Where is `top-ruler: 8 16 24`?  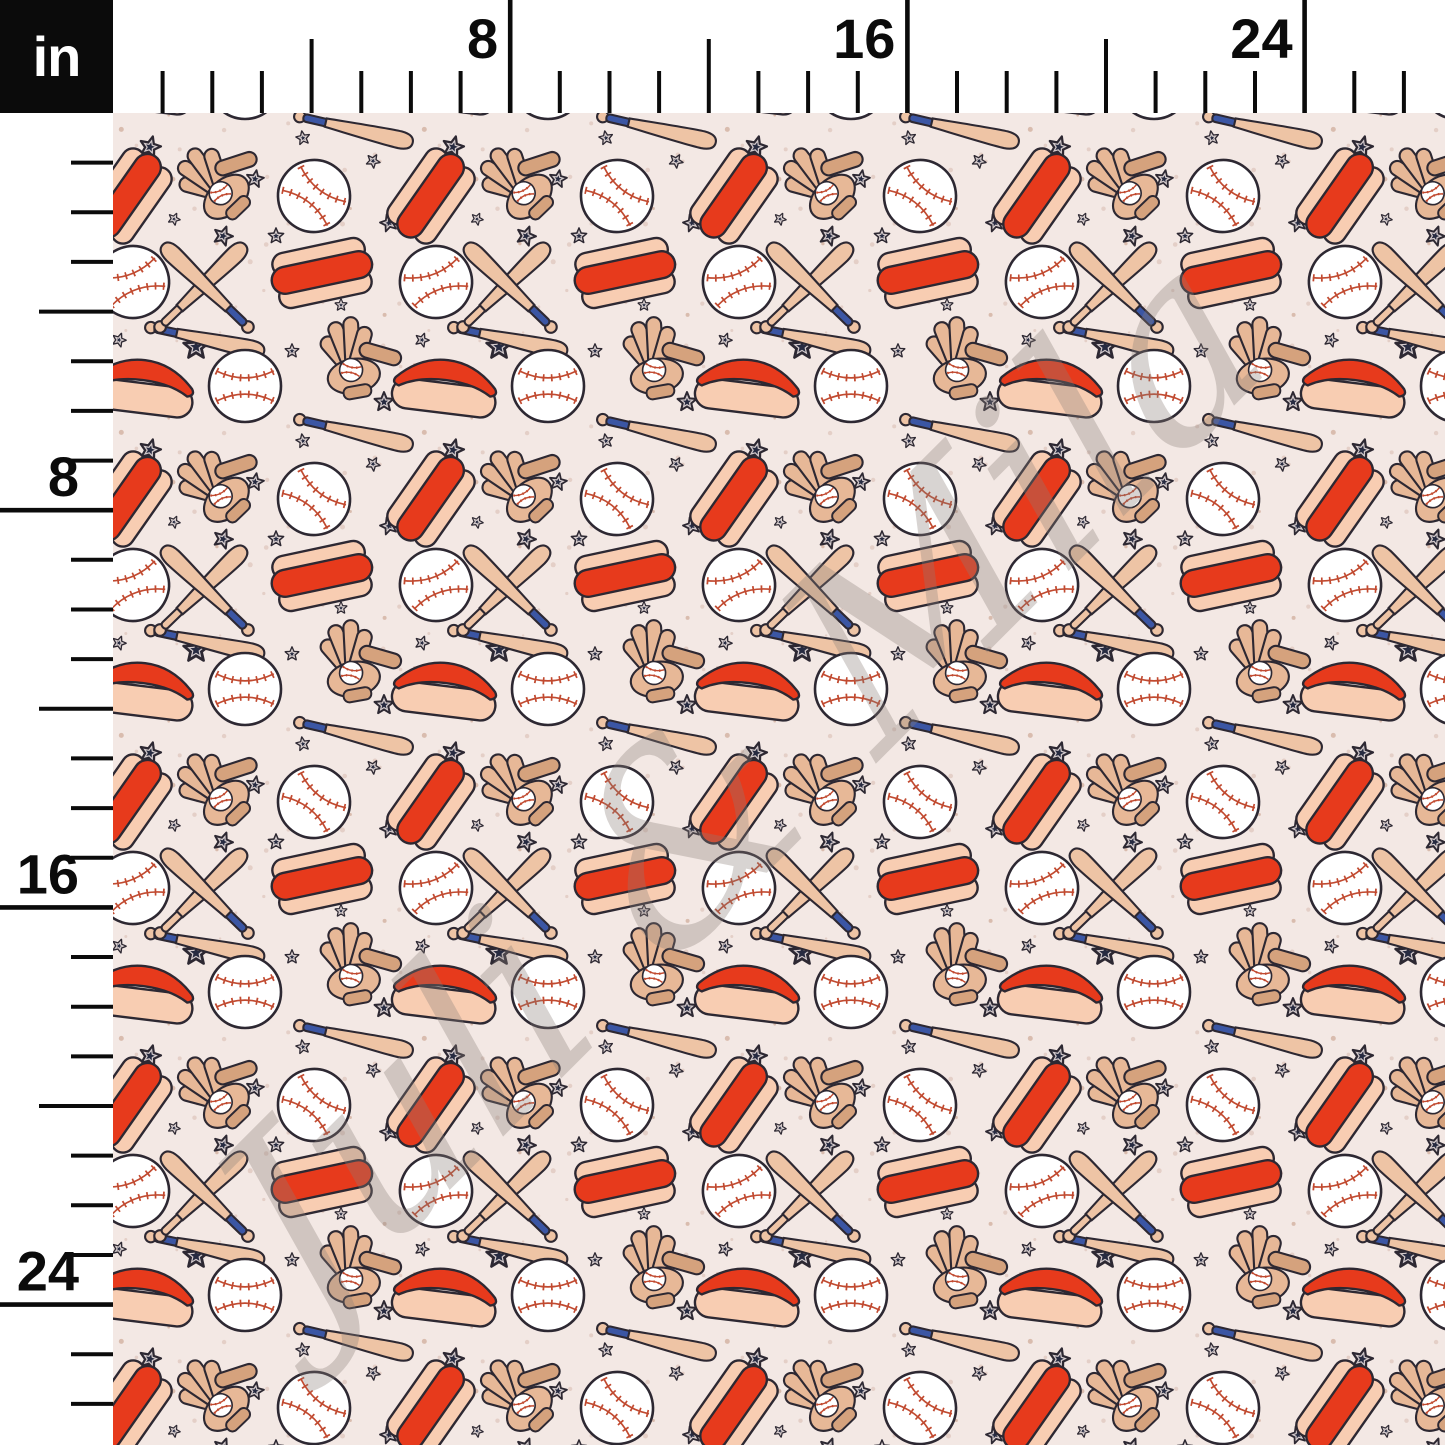 top-ruler: 8 16 24 is located at coordinates (779, 56).